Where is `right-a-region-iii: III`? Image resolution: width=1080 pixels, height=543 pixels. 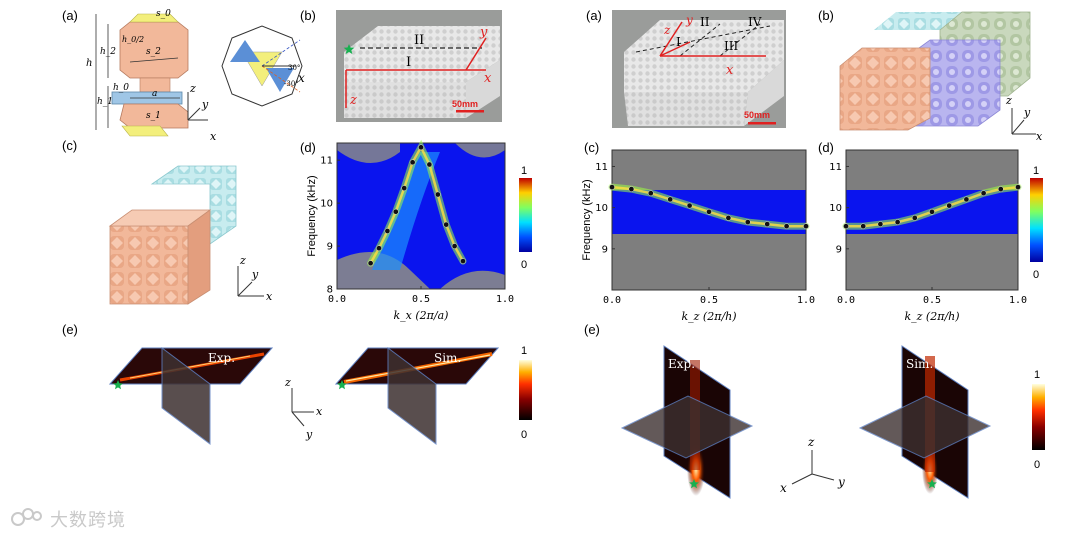 right-a-region-iii: III is located at coordinates (731, 46).